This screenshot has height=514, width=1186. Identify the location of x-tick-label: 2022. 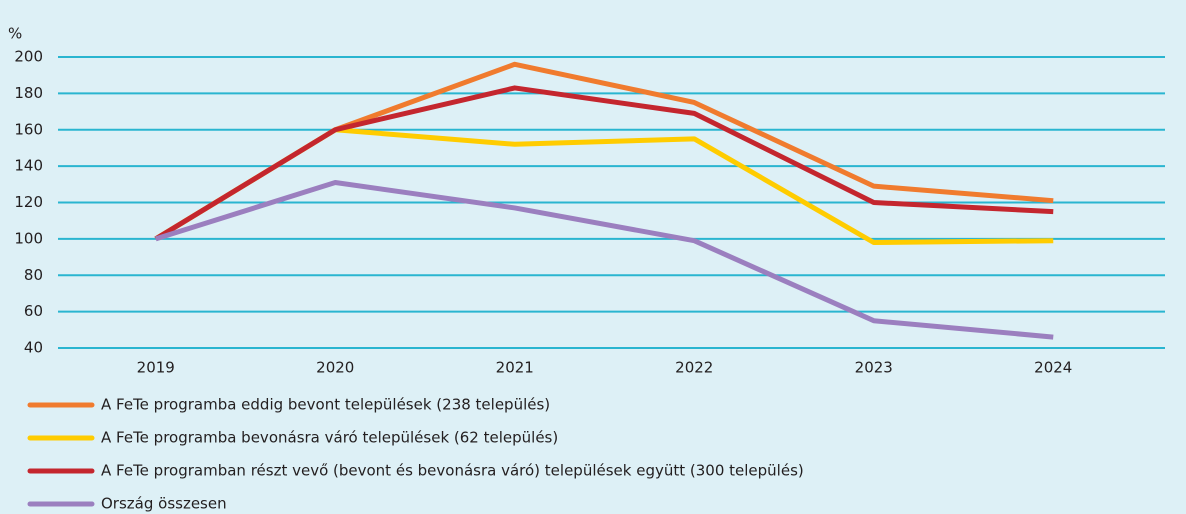
(694, 368).